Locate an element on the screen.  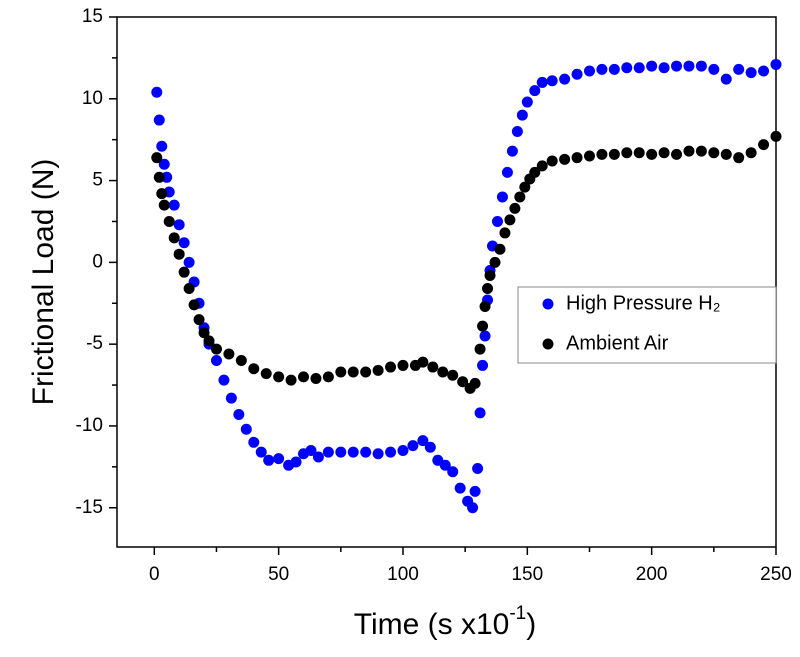
y-tick-label: 10 is located at coordinates (92, 98).